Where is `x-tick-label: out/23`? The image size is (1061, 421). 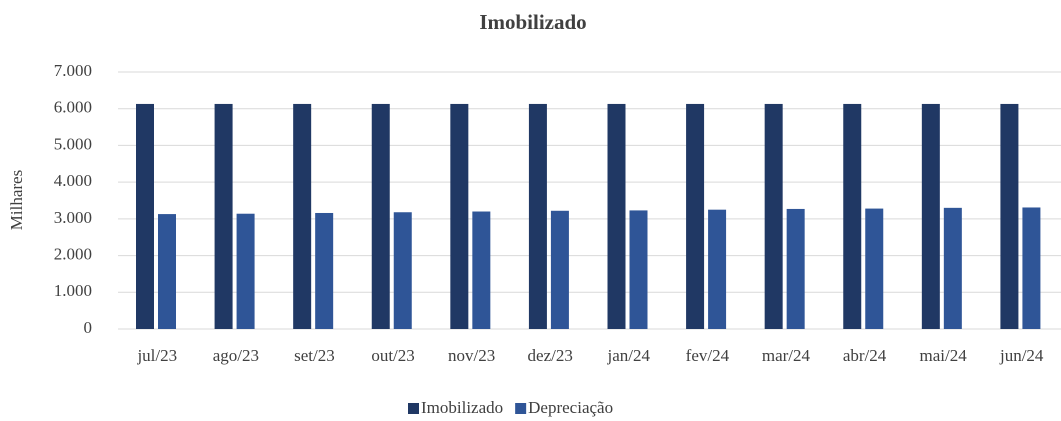 x-tick-label: out/23 is located at coordinates (392, 355).